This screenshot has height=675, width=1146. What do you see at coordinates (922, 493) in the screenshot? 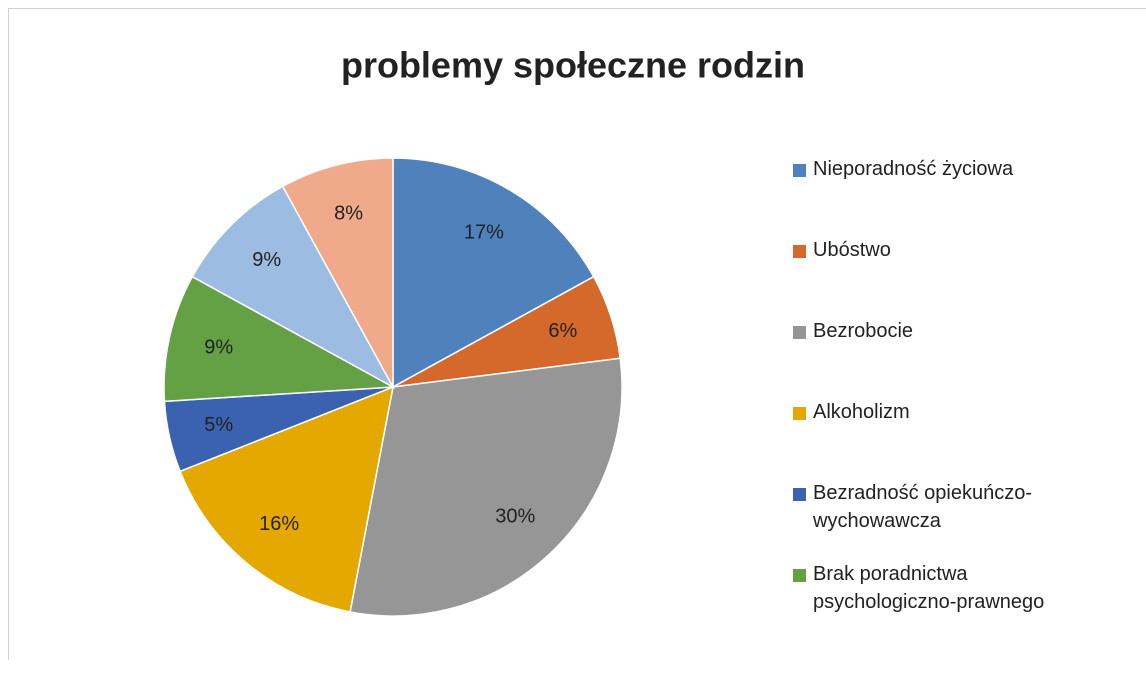
I see `legend-line: Bezradność opiekuńczo-` at bounding box center [922, 493].